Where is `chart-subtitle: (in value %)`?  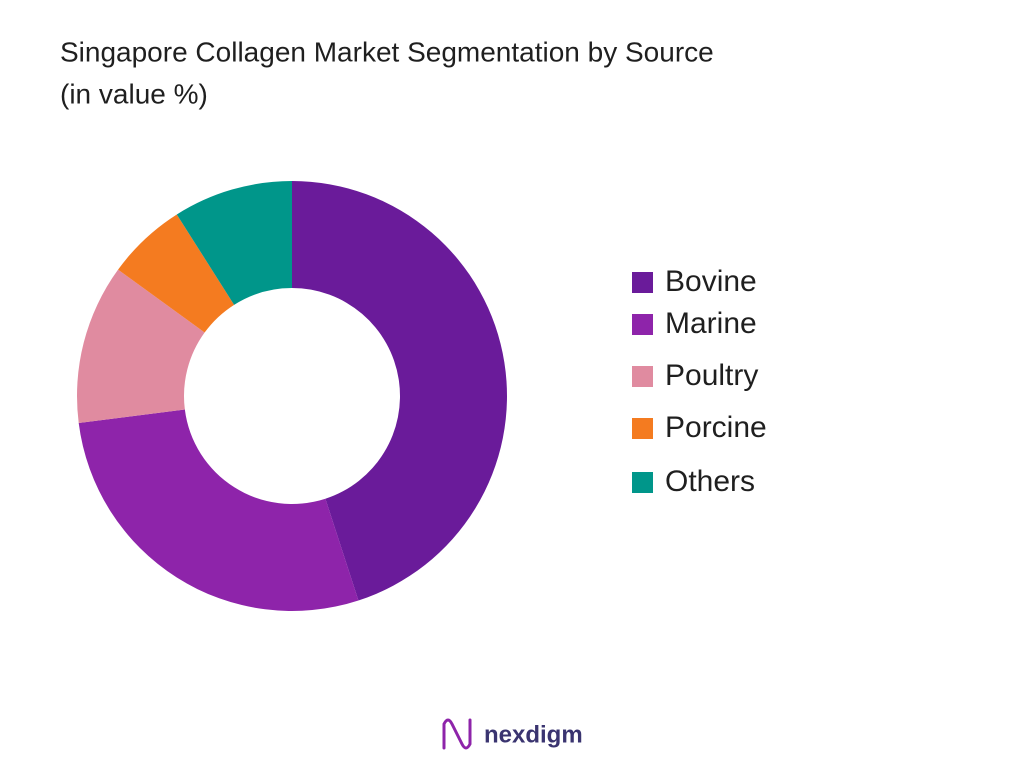 chart-subtitle: (in value %) is located at coordinates (134, 93).